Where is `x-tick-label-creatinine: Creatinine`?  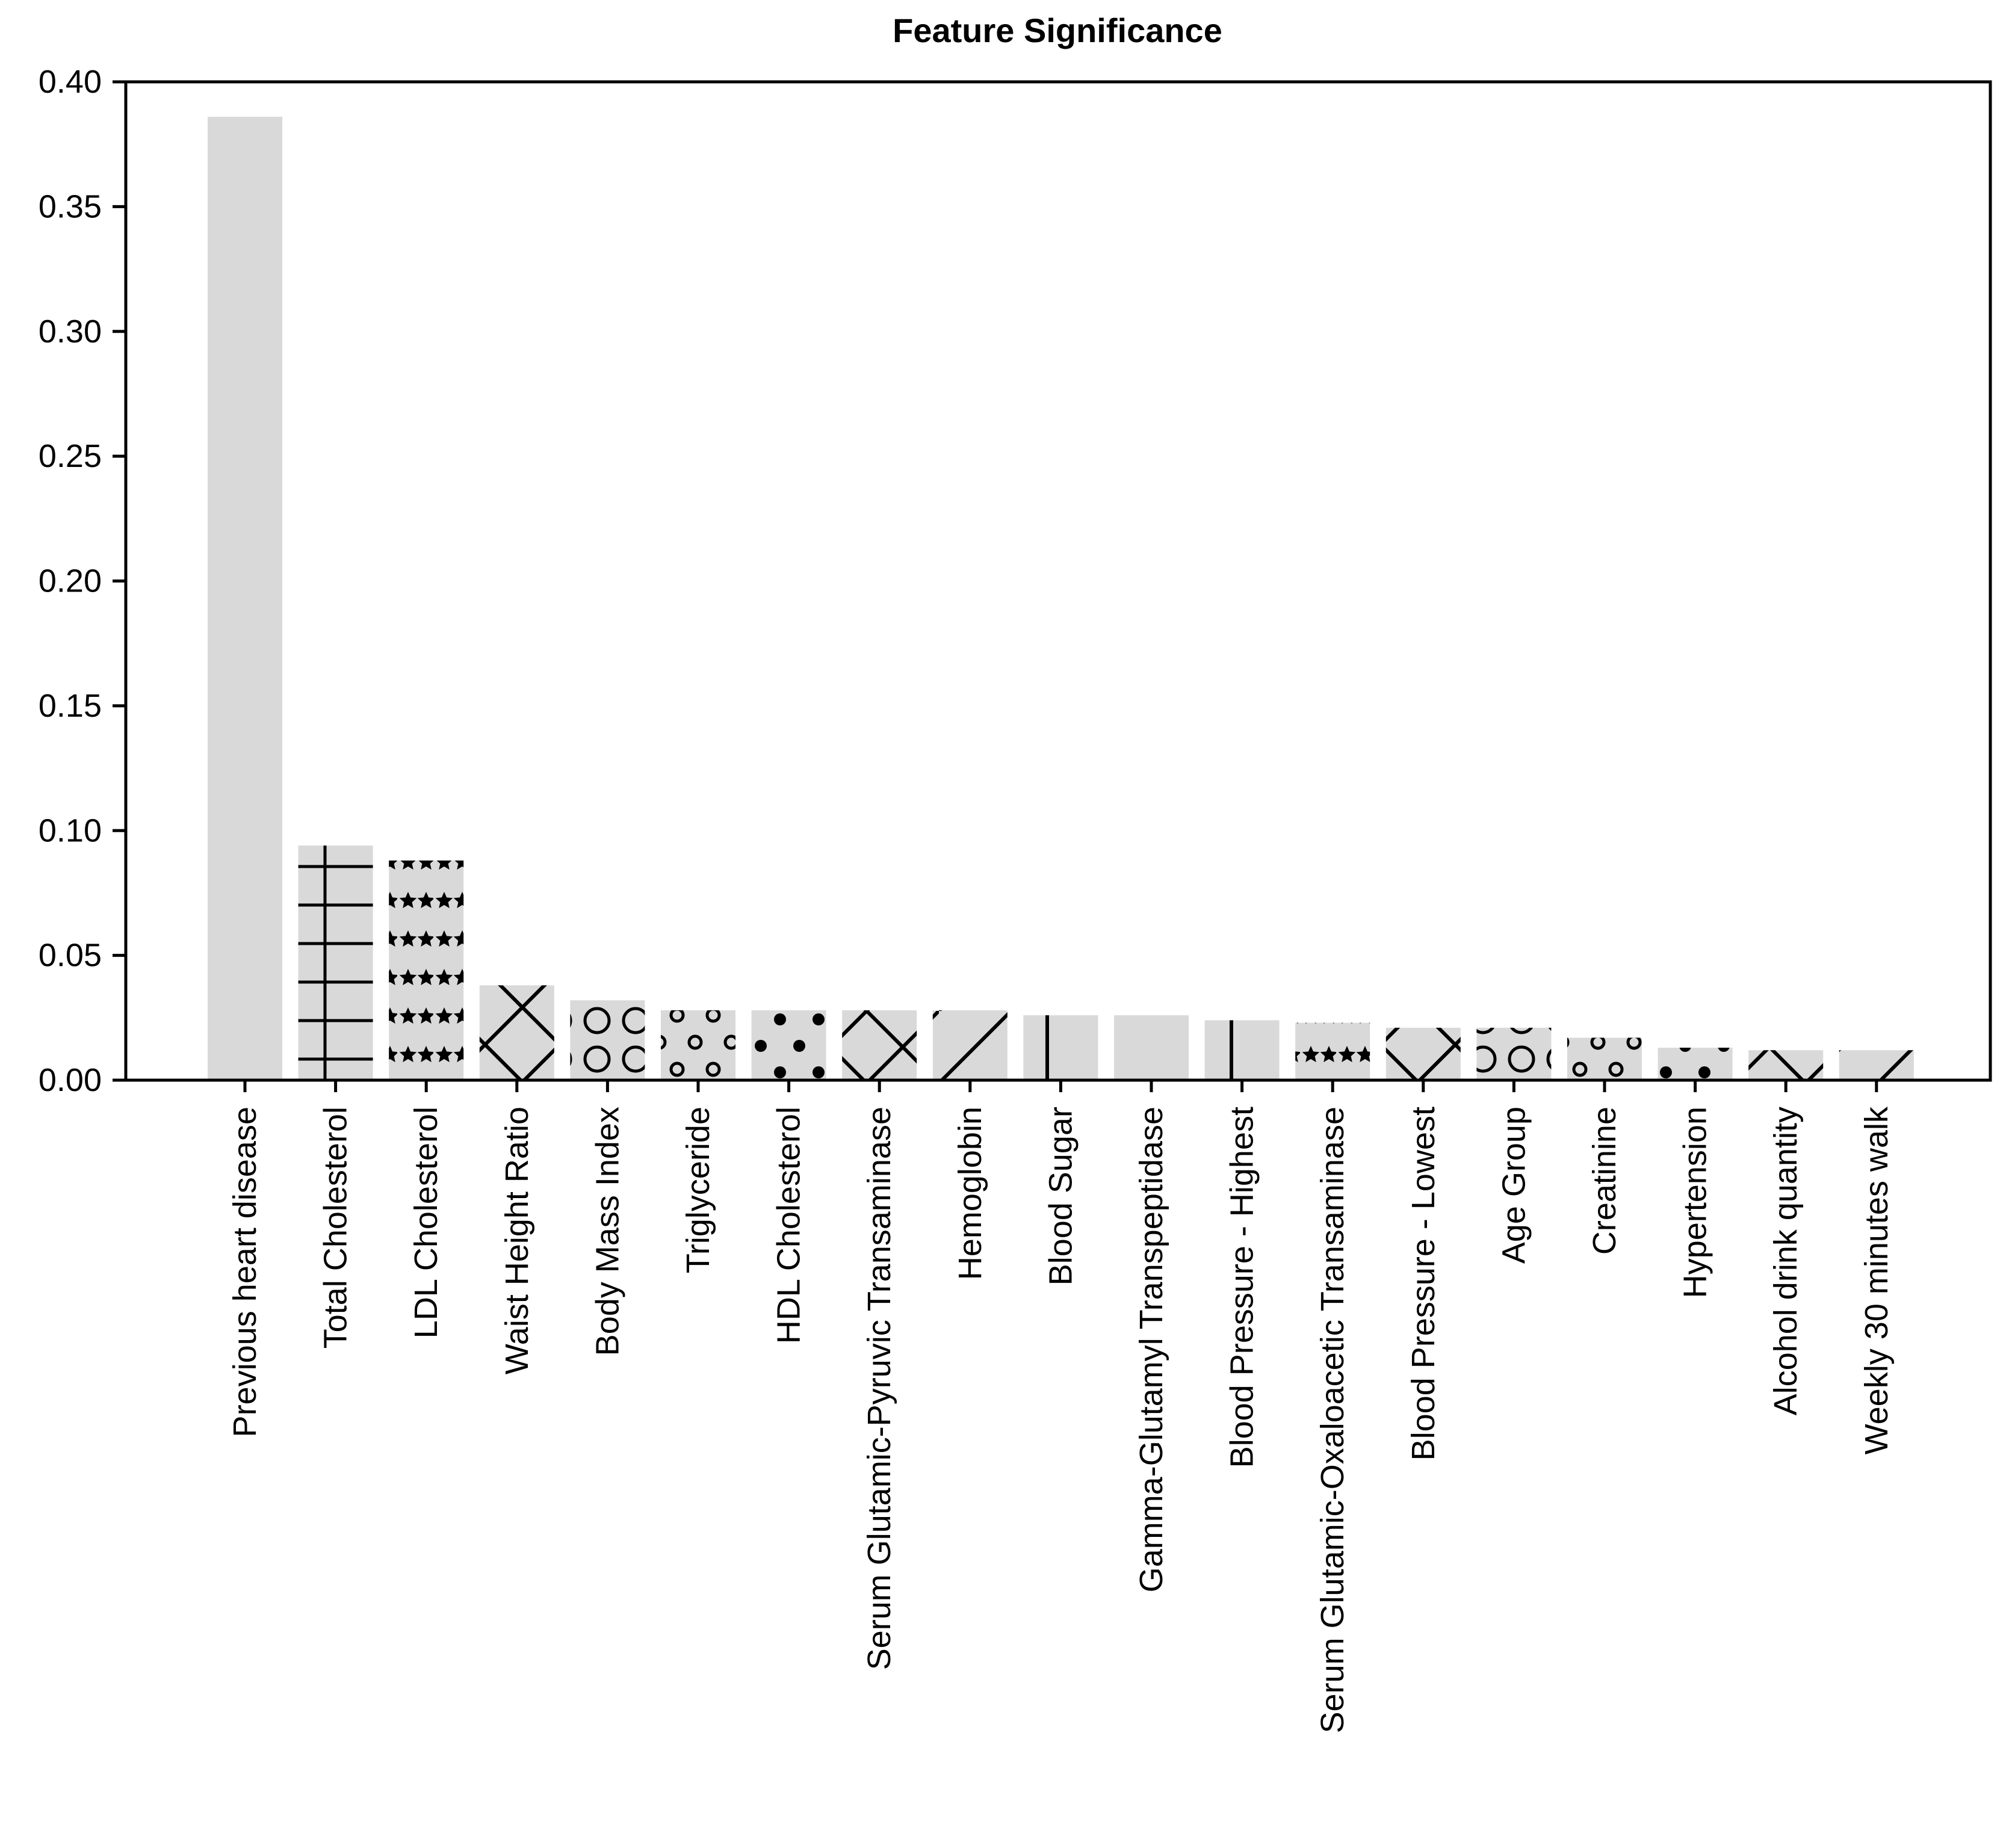
x-tick-label-creatinine: Creatinine is located at coordinates (1605, 1181).